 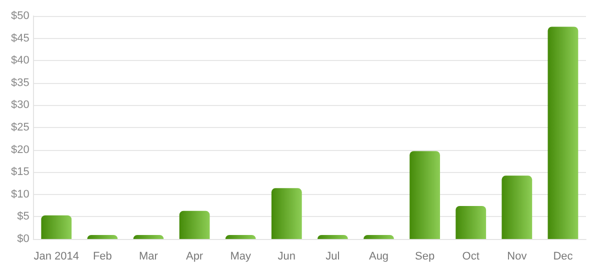 I want to click on x-tick-label: Sep, so click(x=425, y=256).